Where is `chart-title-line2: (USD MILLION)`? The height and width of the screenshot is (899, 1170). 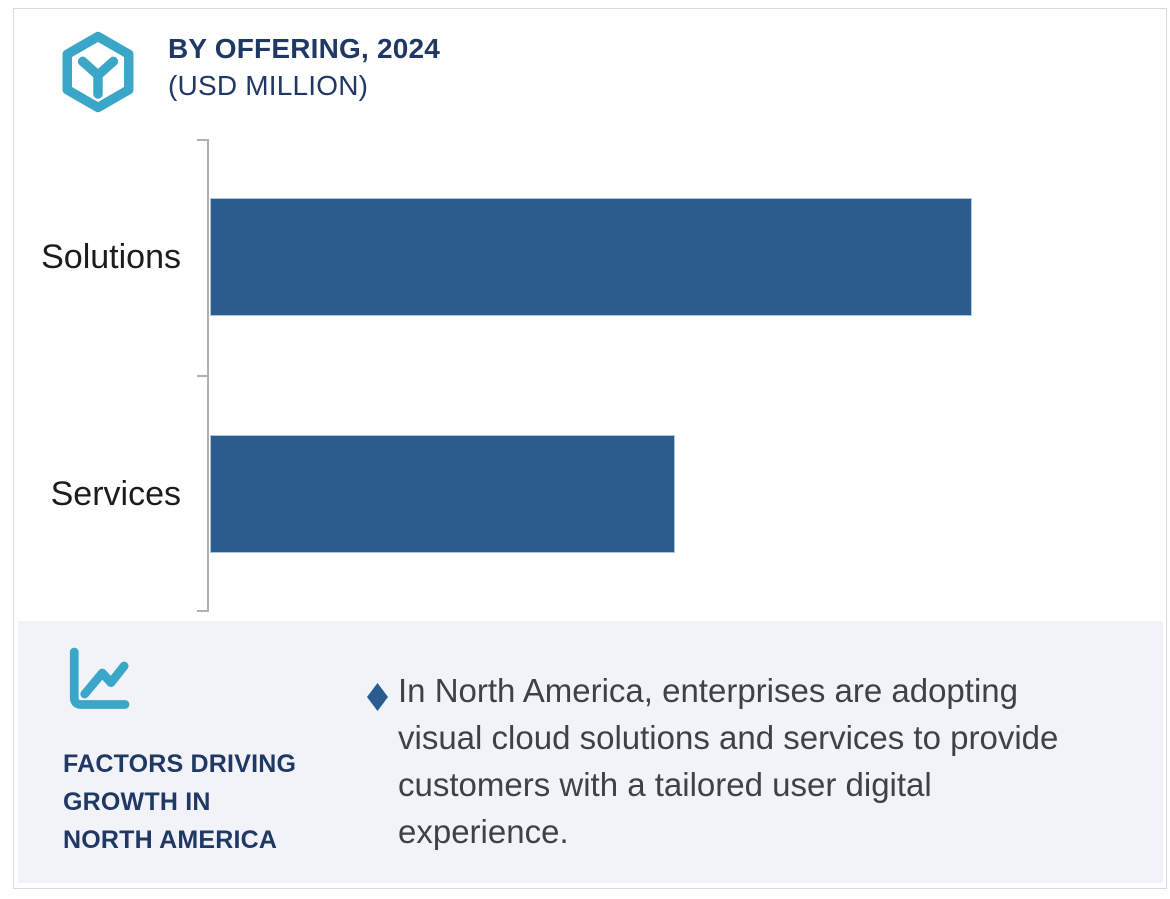
chart-title-line2: (USD MILLION) is located at coordinates (268, 85).